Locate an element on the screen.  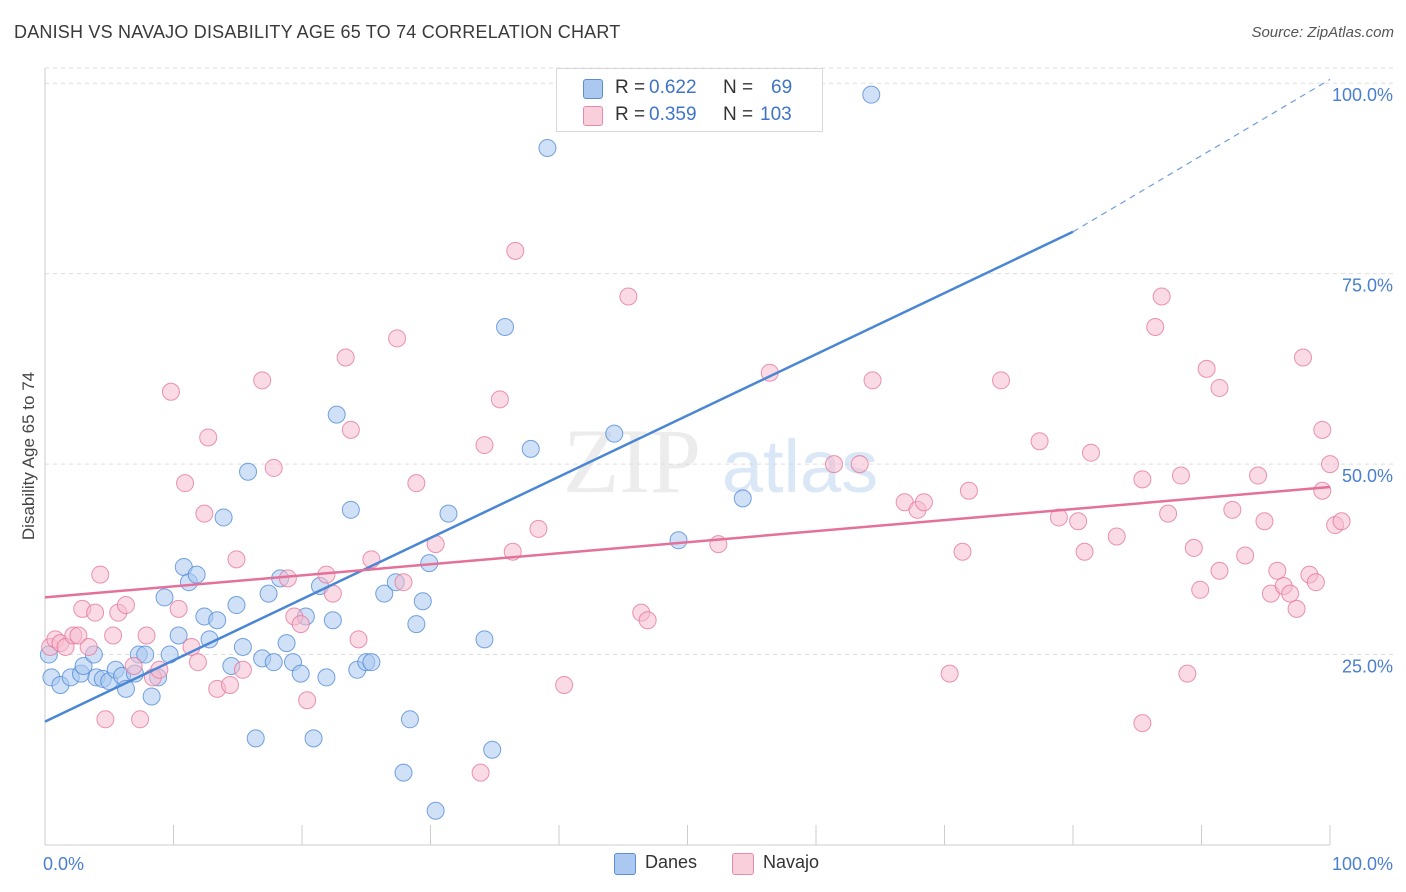
y-axis-label: Disability Age 65 to 74 is located at coordinates (28, 456).